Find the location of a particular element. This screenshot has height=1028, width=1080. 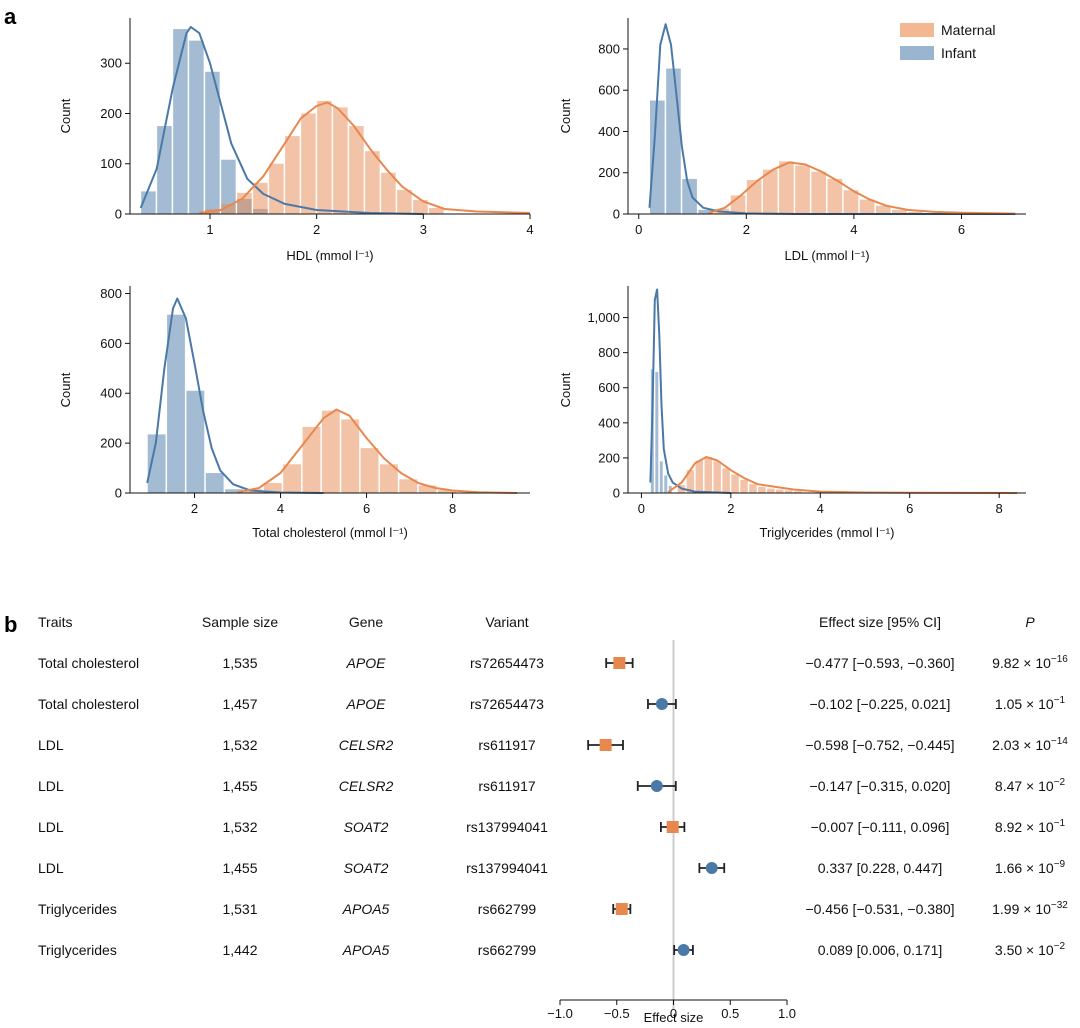

legend: Maternal Infant is located at coordinates (947, 41).